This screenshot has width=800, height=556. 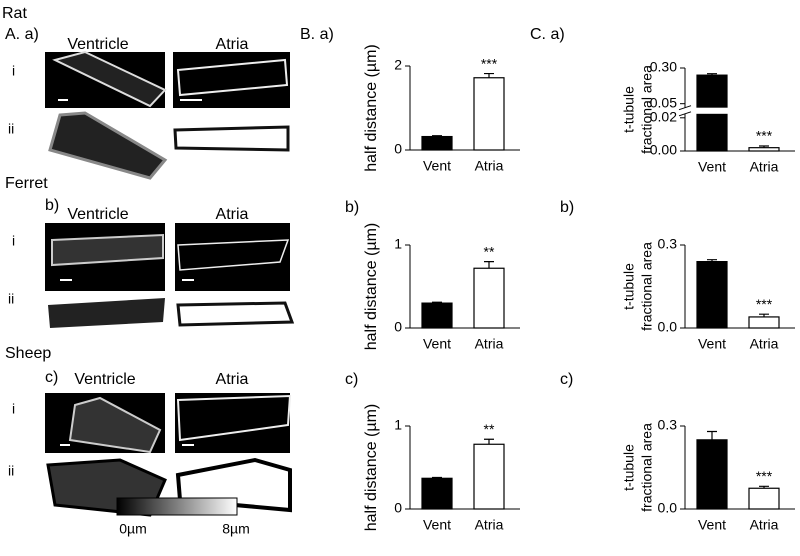 I want to click on species-label: Sheep, so click(x=28, y=353).